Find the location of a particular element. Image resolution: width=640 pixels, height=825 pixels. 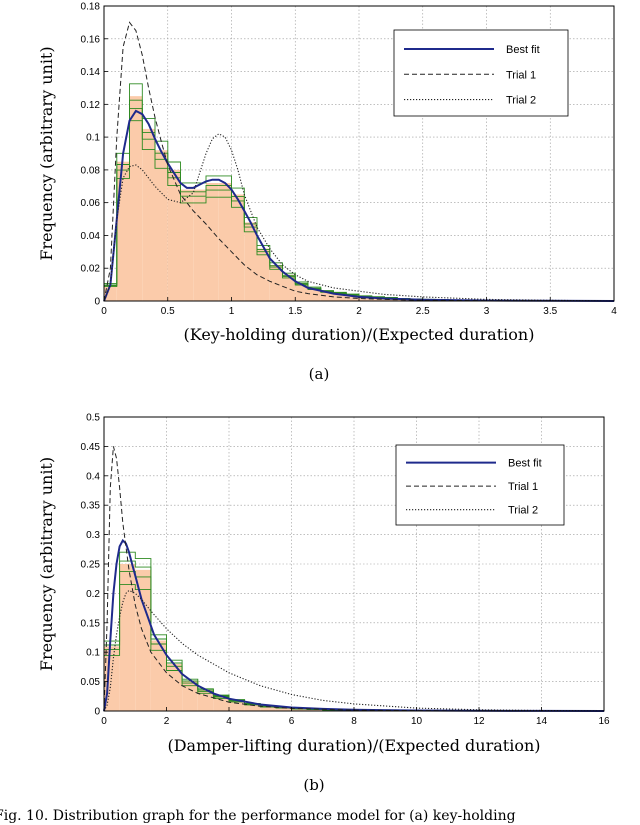

y-tick-label: 0.14 is located at coordinates (91, 72).